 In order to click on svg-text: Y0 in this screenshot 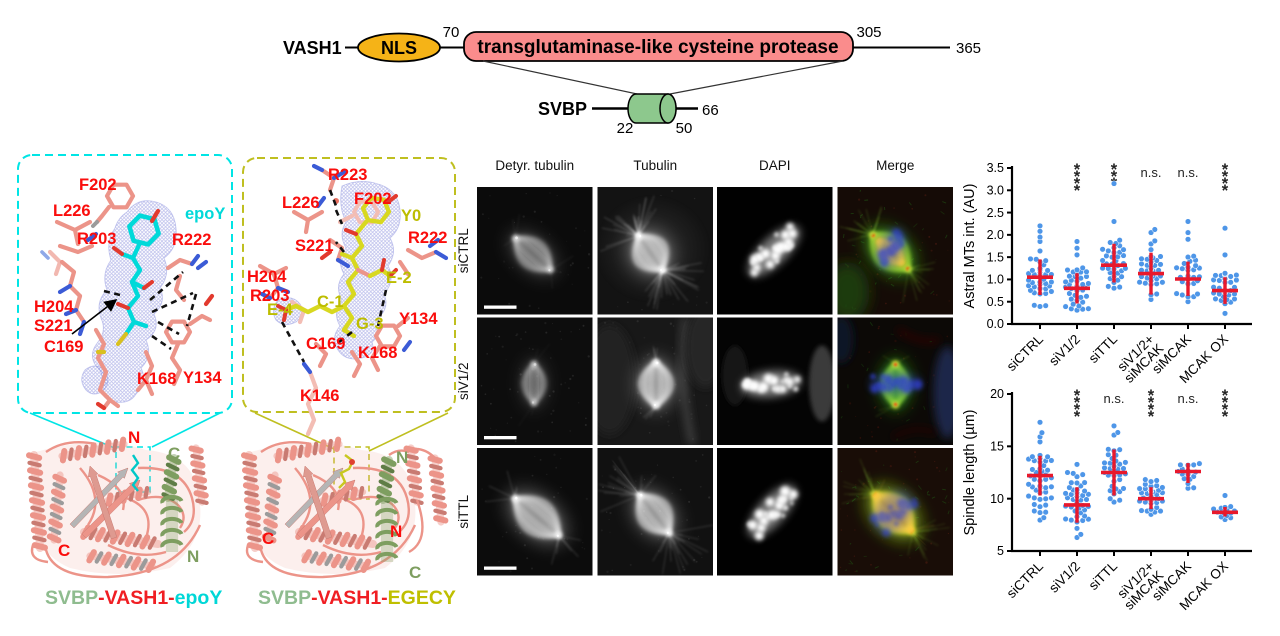, I will do `click(411, 216)`.